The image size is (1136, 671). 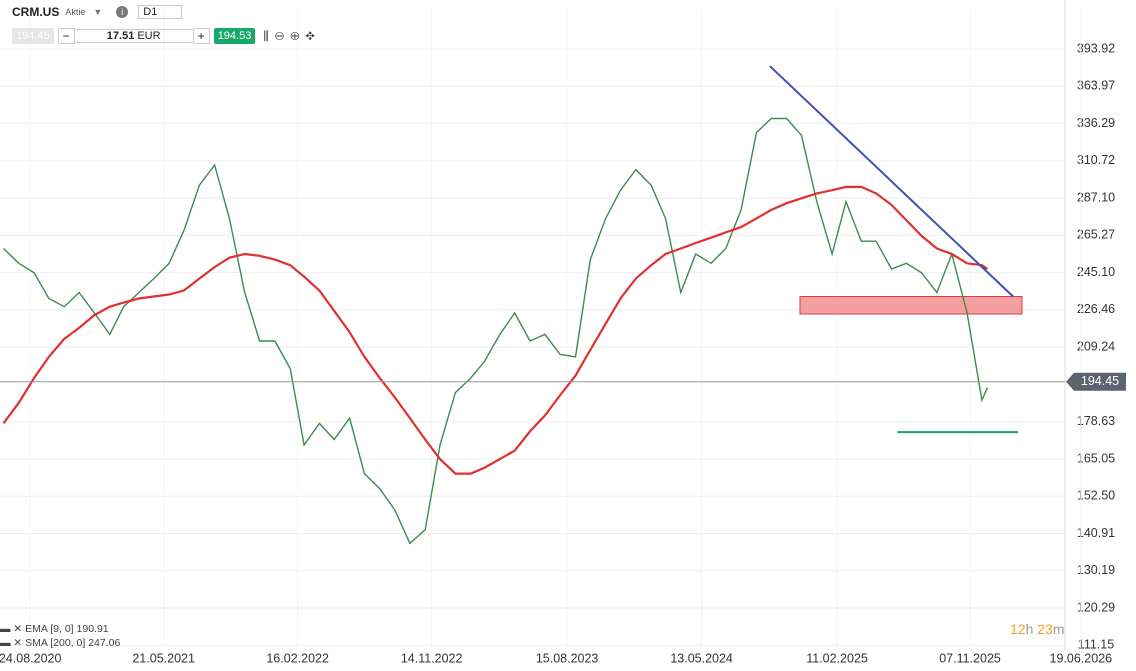 I want to click on symbol: CRM.US, so click(x=36, y=12).